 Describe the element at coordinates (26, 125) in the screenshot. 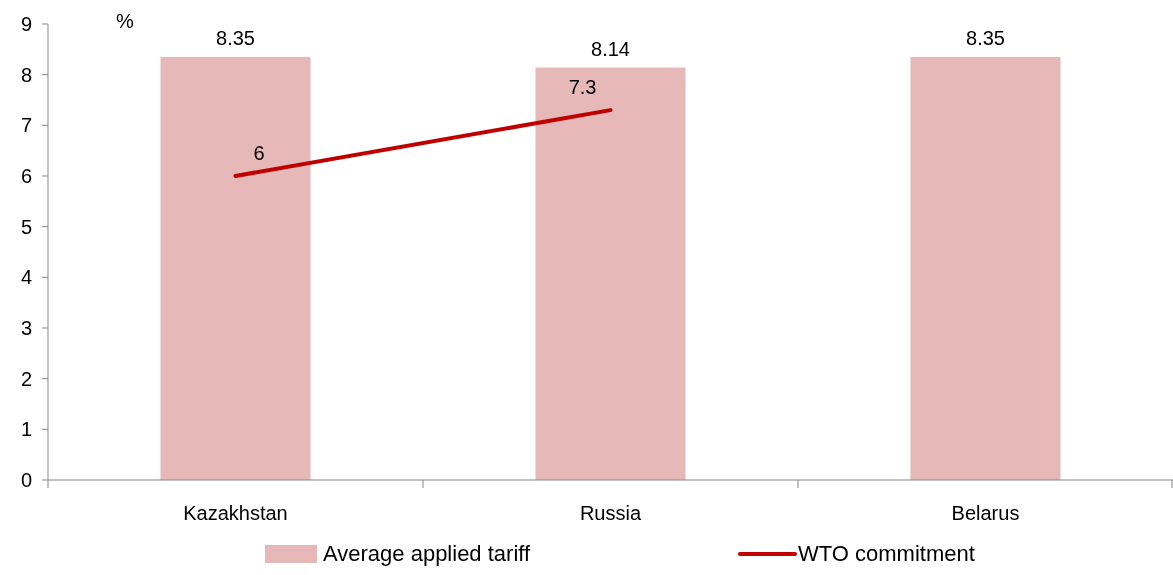

I see `y-tick-label: 7` at that location.